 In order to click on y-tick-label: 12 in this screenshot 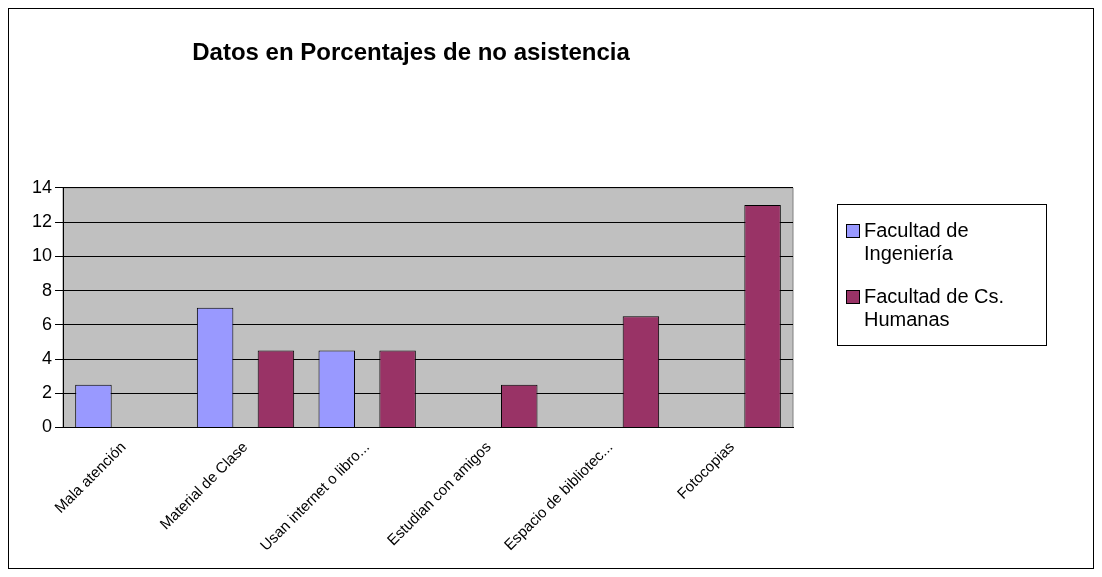, I will do `click(42, 221)`.